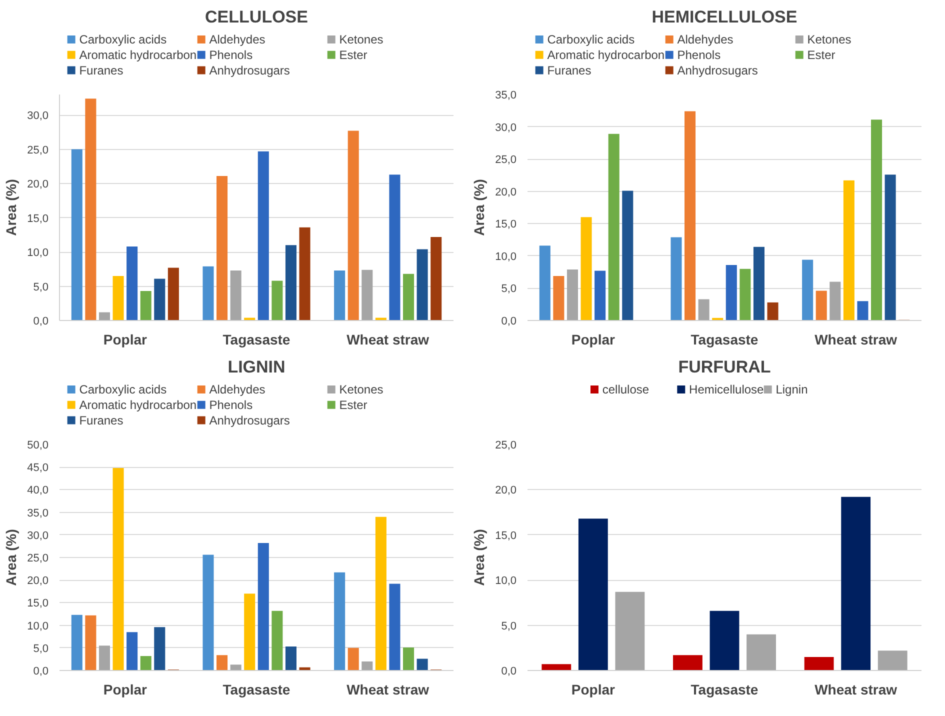  What do you see at coordinates (724, 367) in the screenshot?
I see `chart-title: FURFURAL` at bounding box center [724, 367].